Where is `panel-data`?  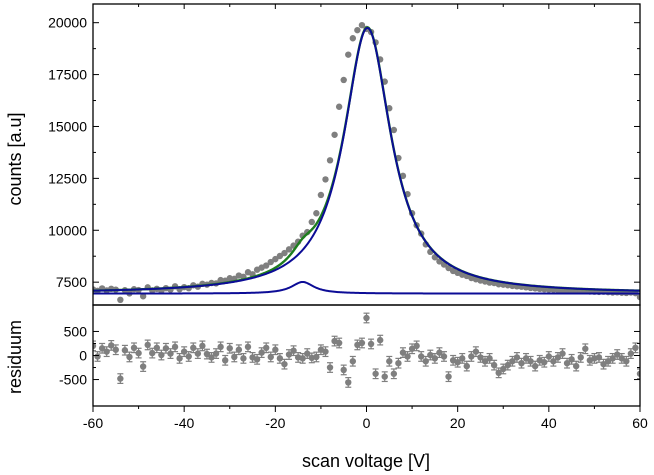 panel-data is located at coordinates (366, 350).